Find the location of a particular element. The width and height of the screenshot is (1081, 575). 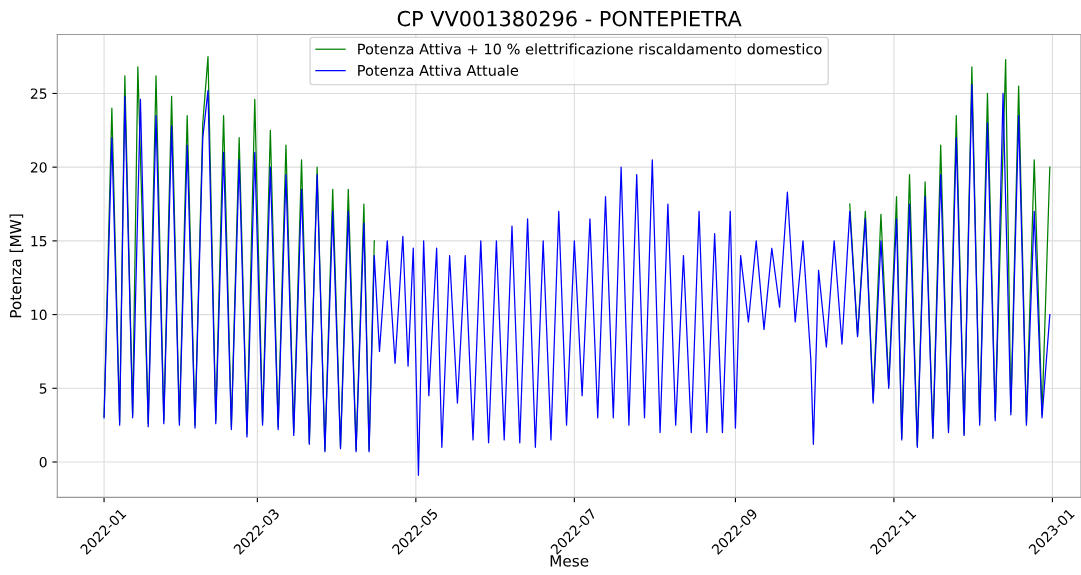

y-axis-title: Potenza [MW] is located at coordinates (16, 266).